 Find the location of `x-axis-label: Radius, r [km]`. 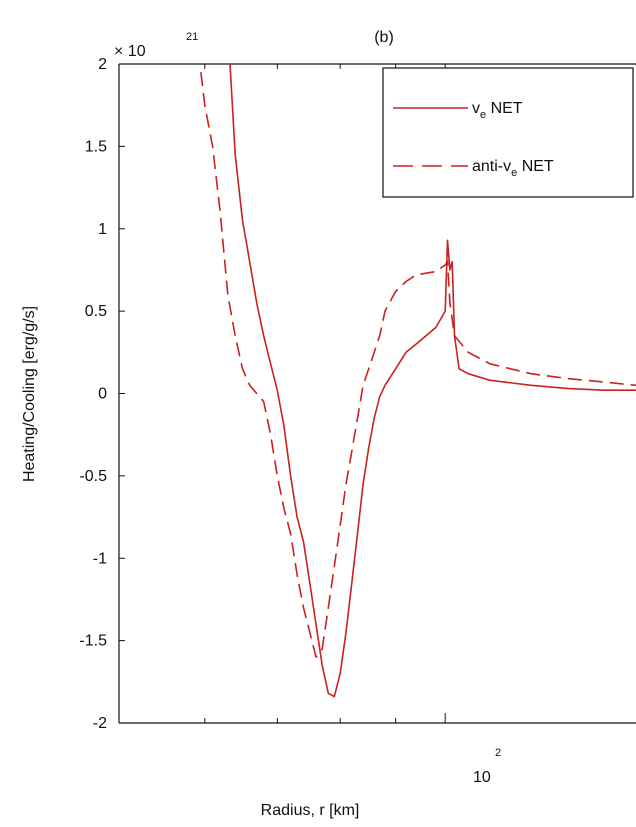

x-axis-label: Radius, r [km] is located at coordinates (310, 810).